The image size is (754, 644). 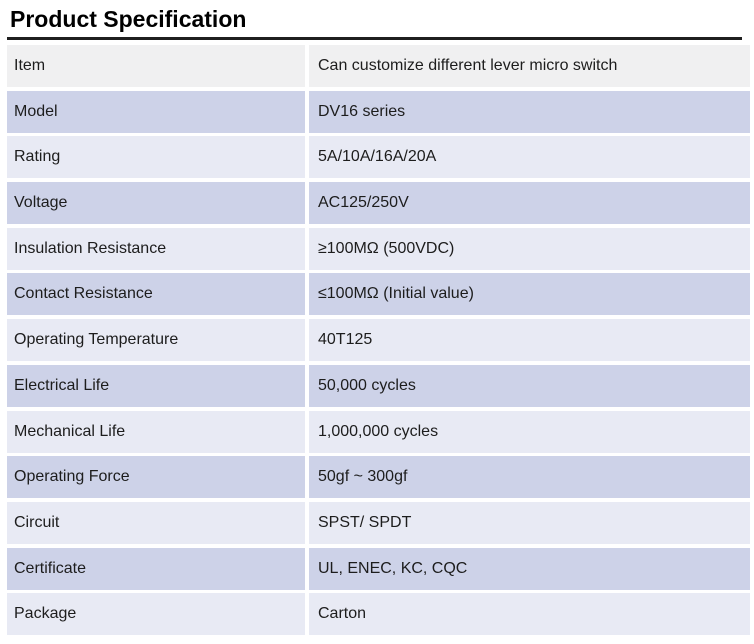 I want to click on table-row: Model DV16 series, so click(x=378, y=111).